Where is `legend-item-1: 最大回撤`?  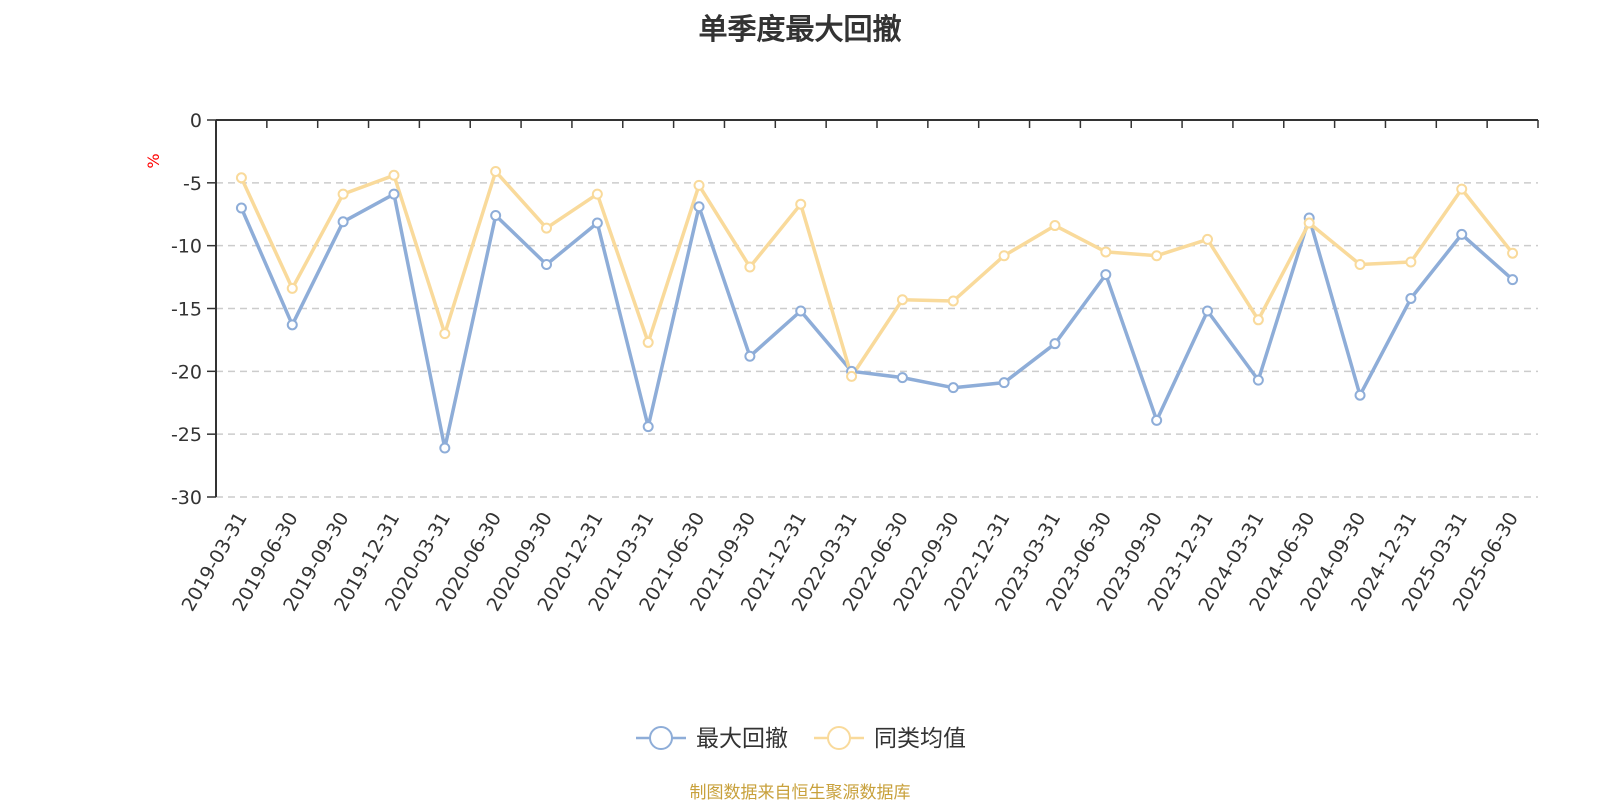
legend-item-1: 最大回撤 is located at coordinates (712, 739).